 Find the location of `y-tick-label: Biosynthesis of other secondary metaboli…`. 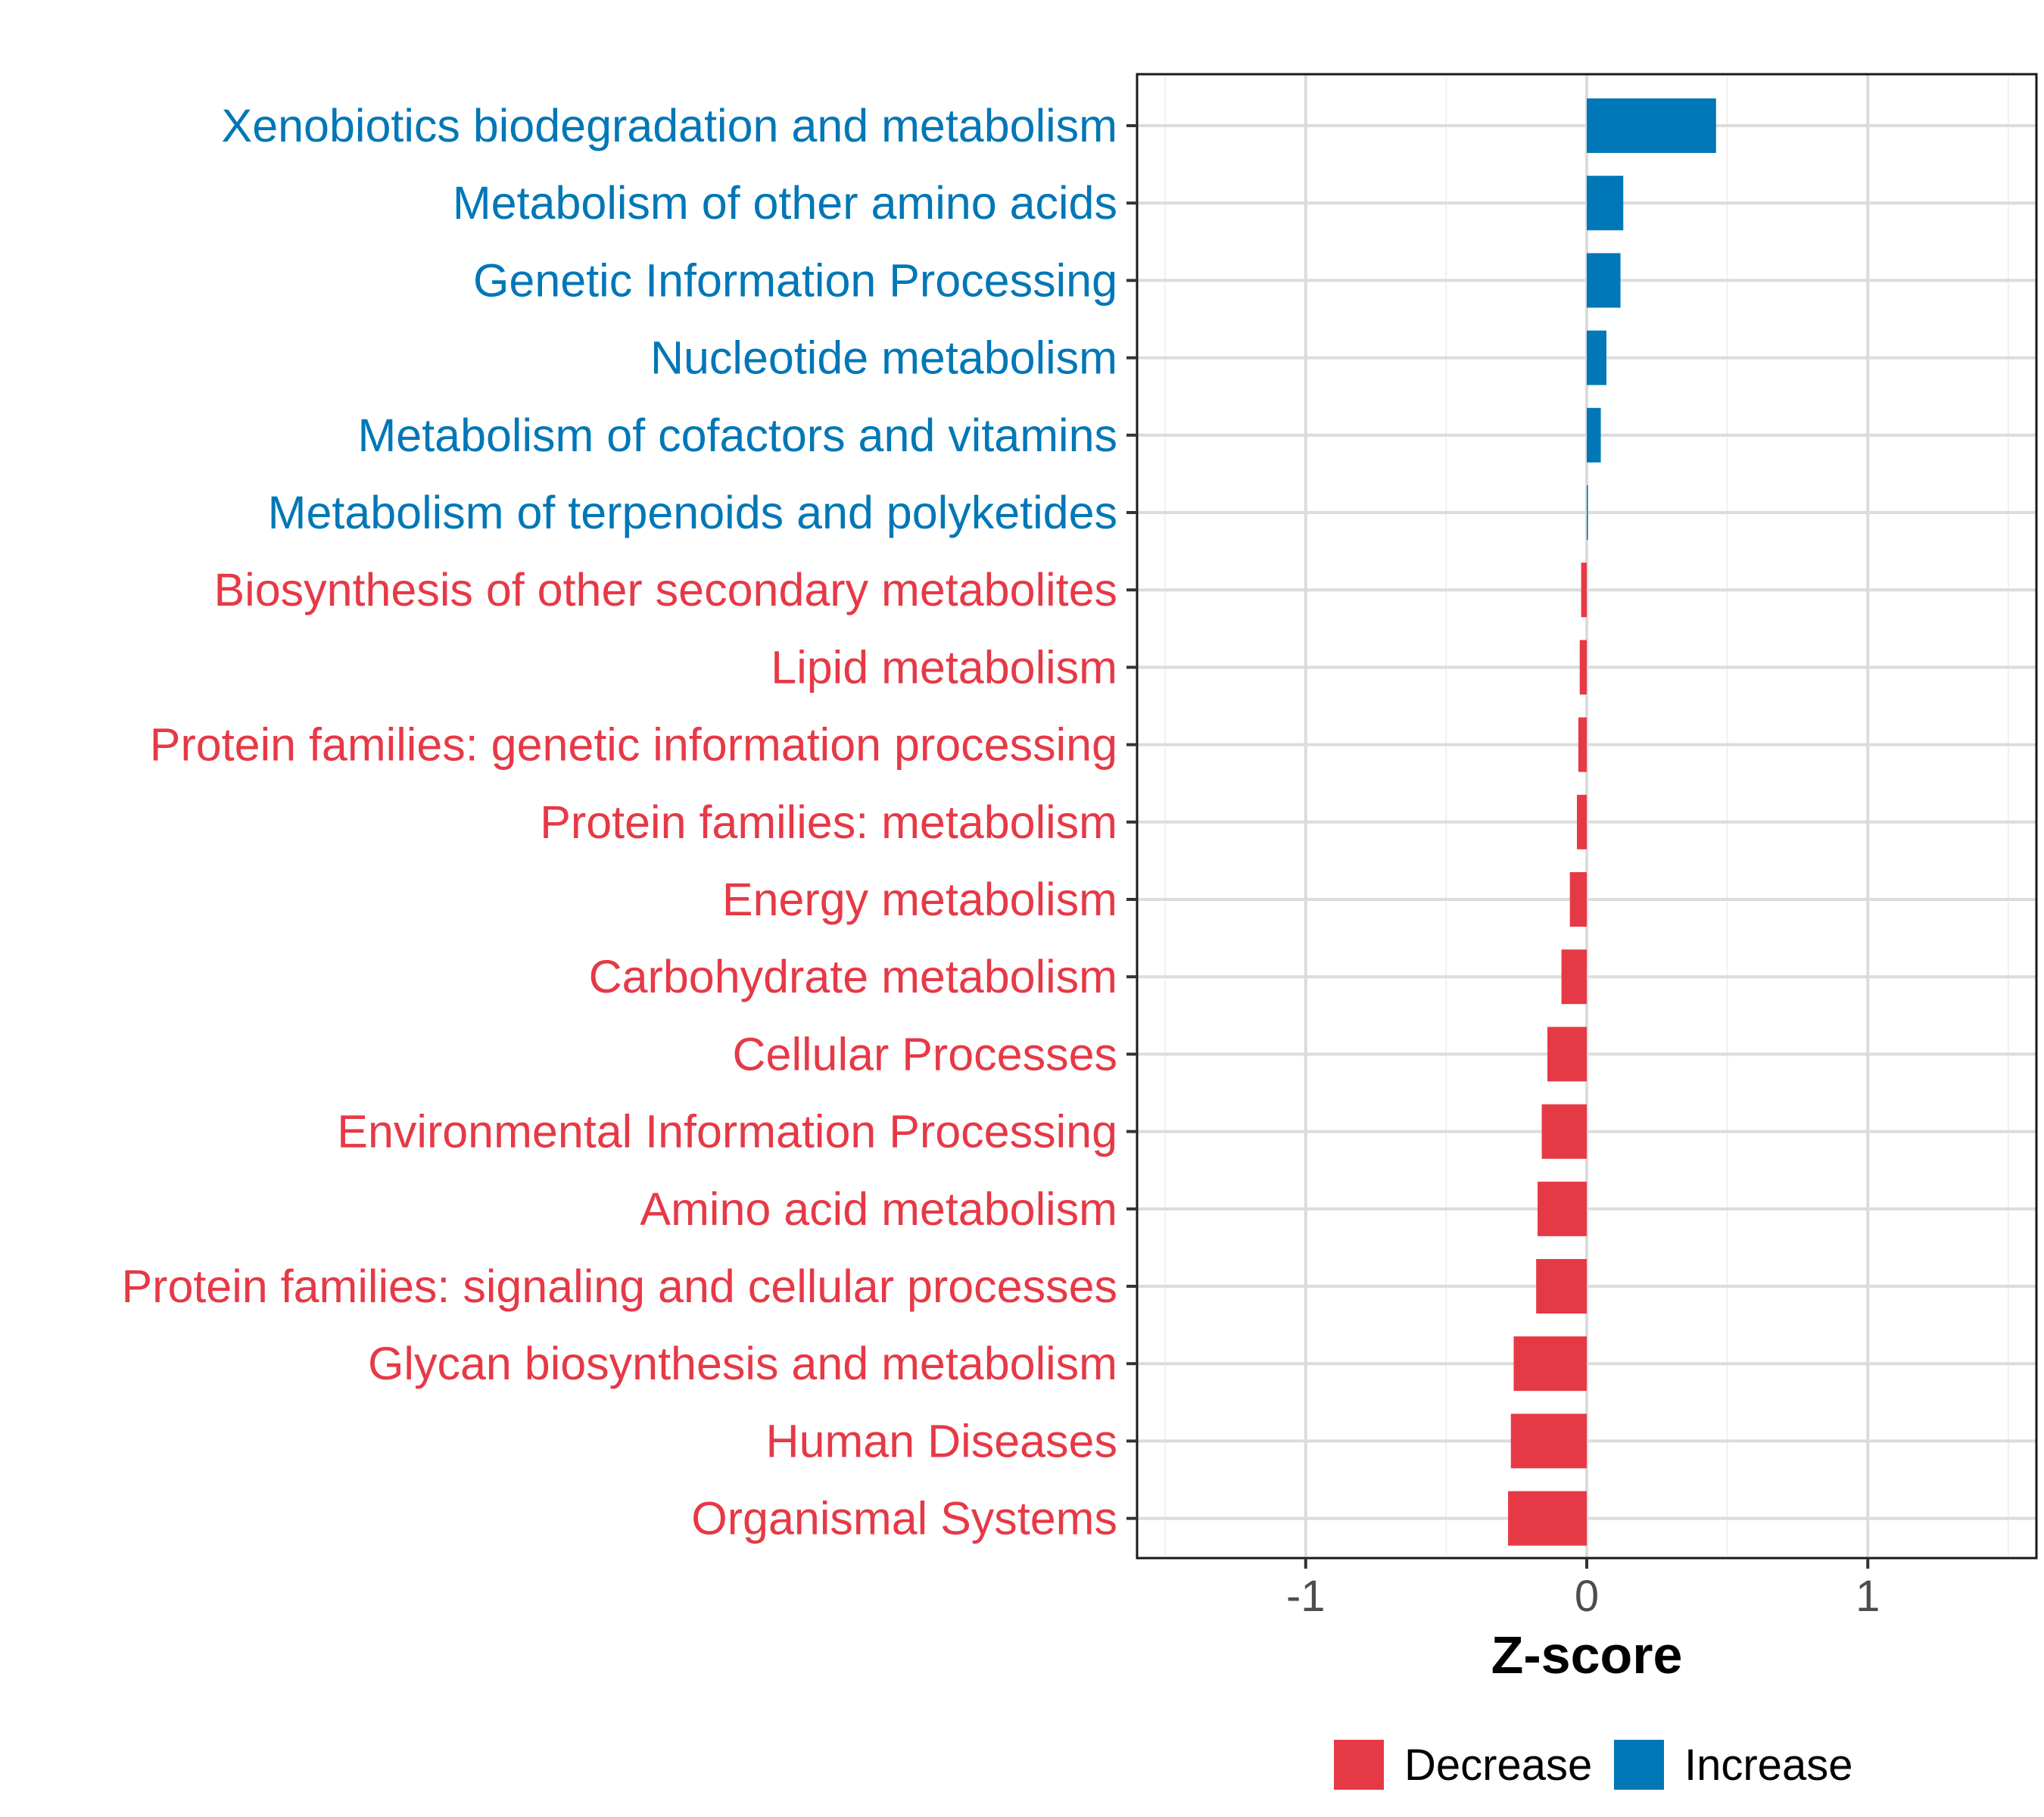

y-tick-label: Biosynthesis of other secondary metaboli… is located at coordinates (665, 590).